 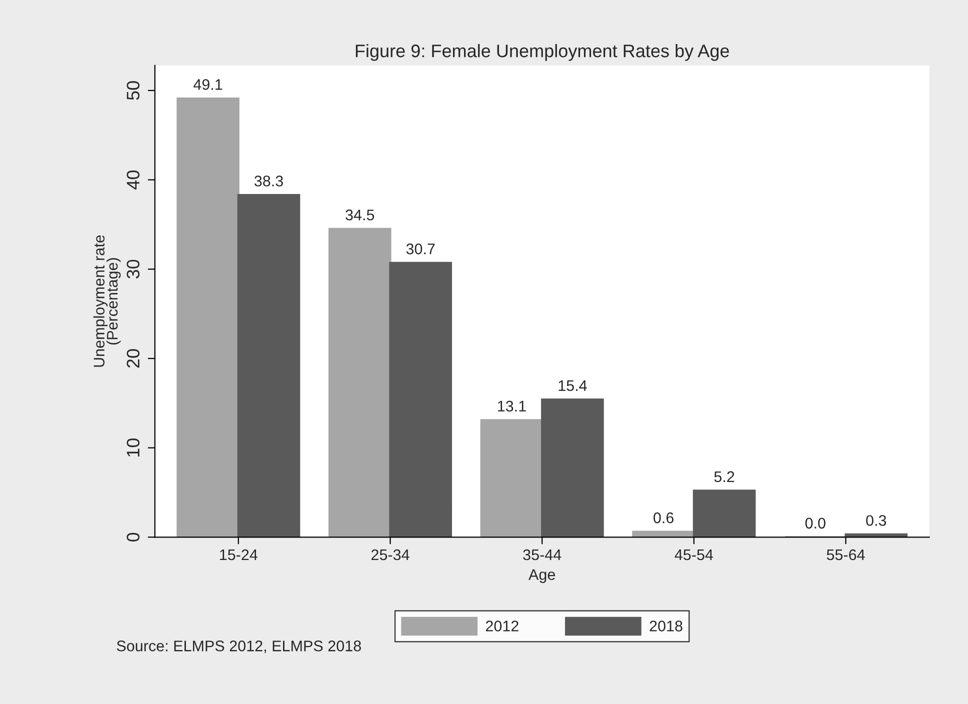 I want to click on data-label: 30.7, so click(x=420, y=249).